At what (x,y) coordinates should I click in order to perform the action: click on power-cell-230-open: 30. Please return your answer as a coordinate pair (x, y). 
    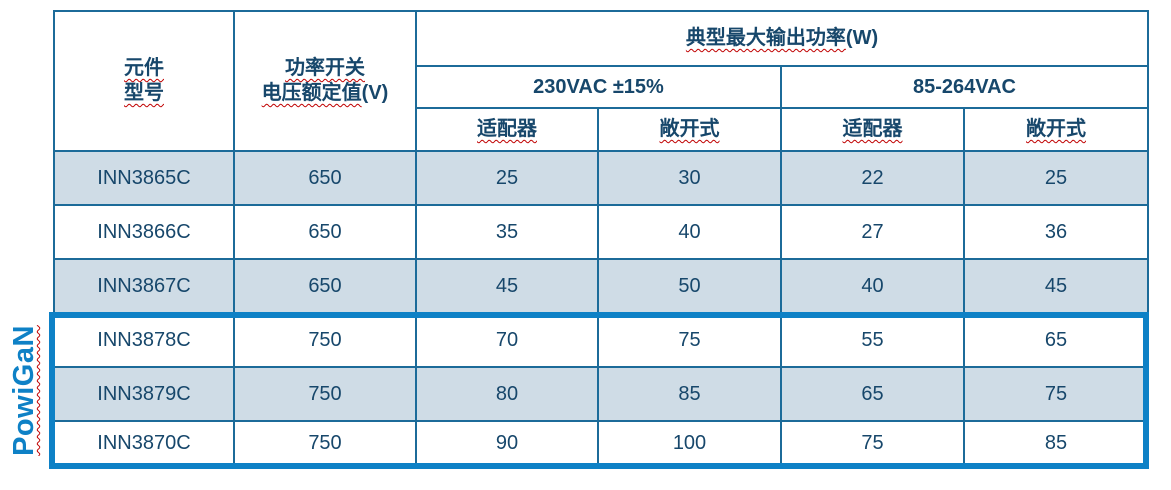
    Looking at the image, I should click on (689, 178).